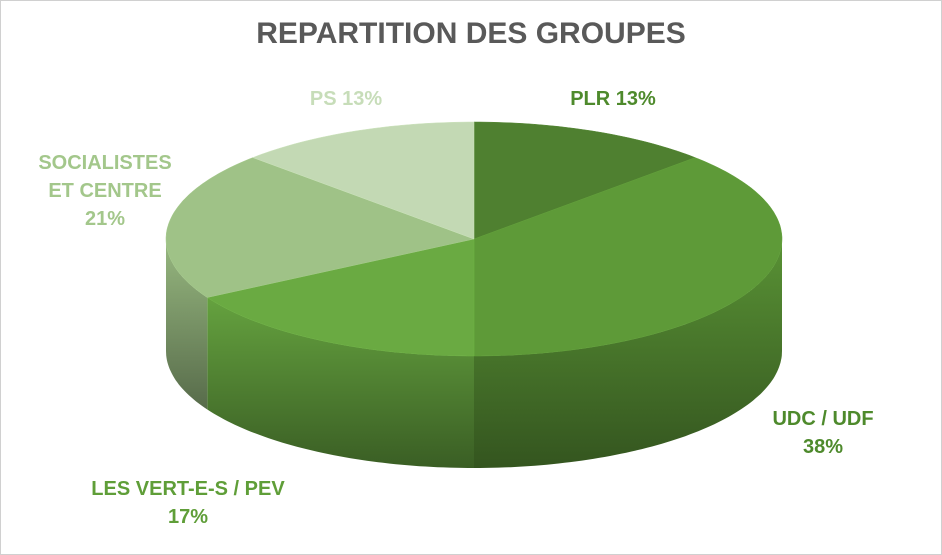 This screenshot has height=555, width=942. I want to click on data-label: SOCIALISTES ET CENTRE 21%, so click(105, 191).